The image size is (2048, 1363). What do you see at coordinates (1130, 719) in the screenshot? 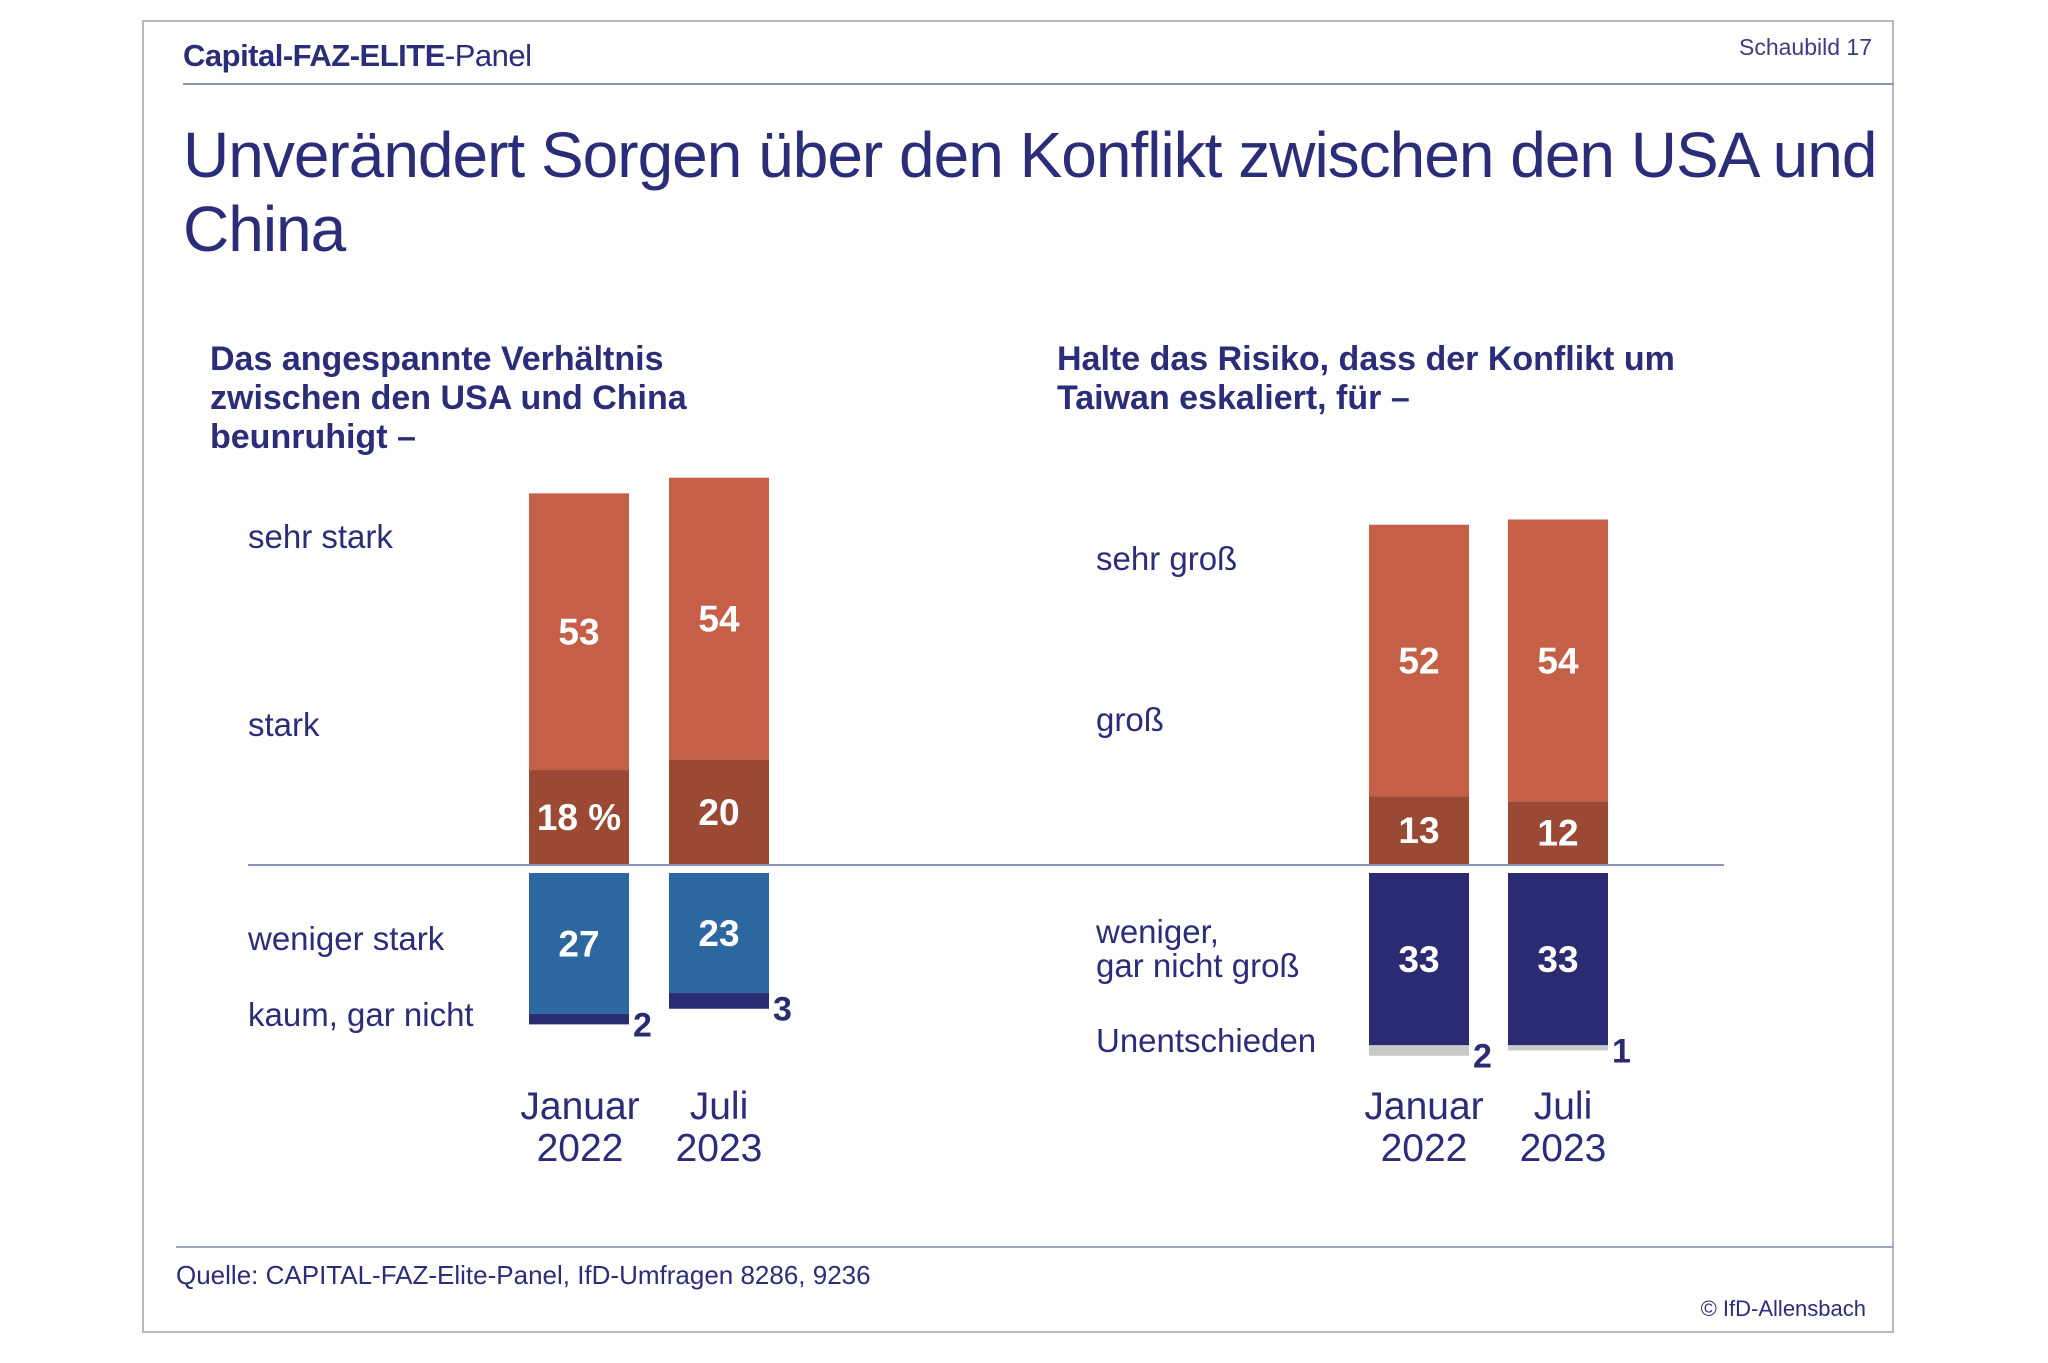
I see `label-gross: groß` at bounding box center [1130, 719].